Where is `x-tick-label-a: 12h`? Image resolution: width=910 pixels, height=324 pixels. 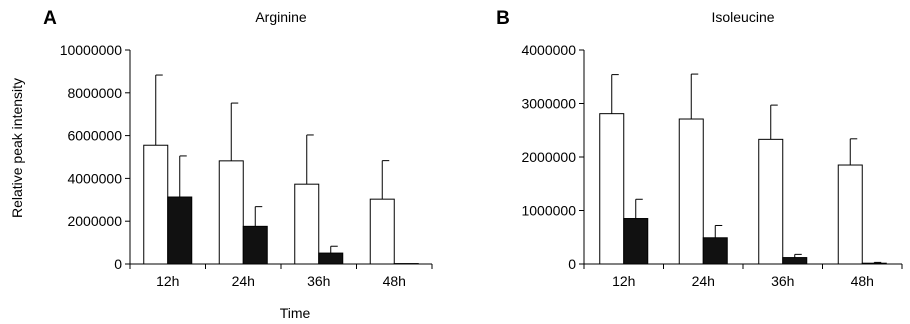
x-tick-label-a: 12h is located at coordinates (167, 281).